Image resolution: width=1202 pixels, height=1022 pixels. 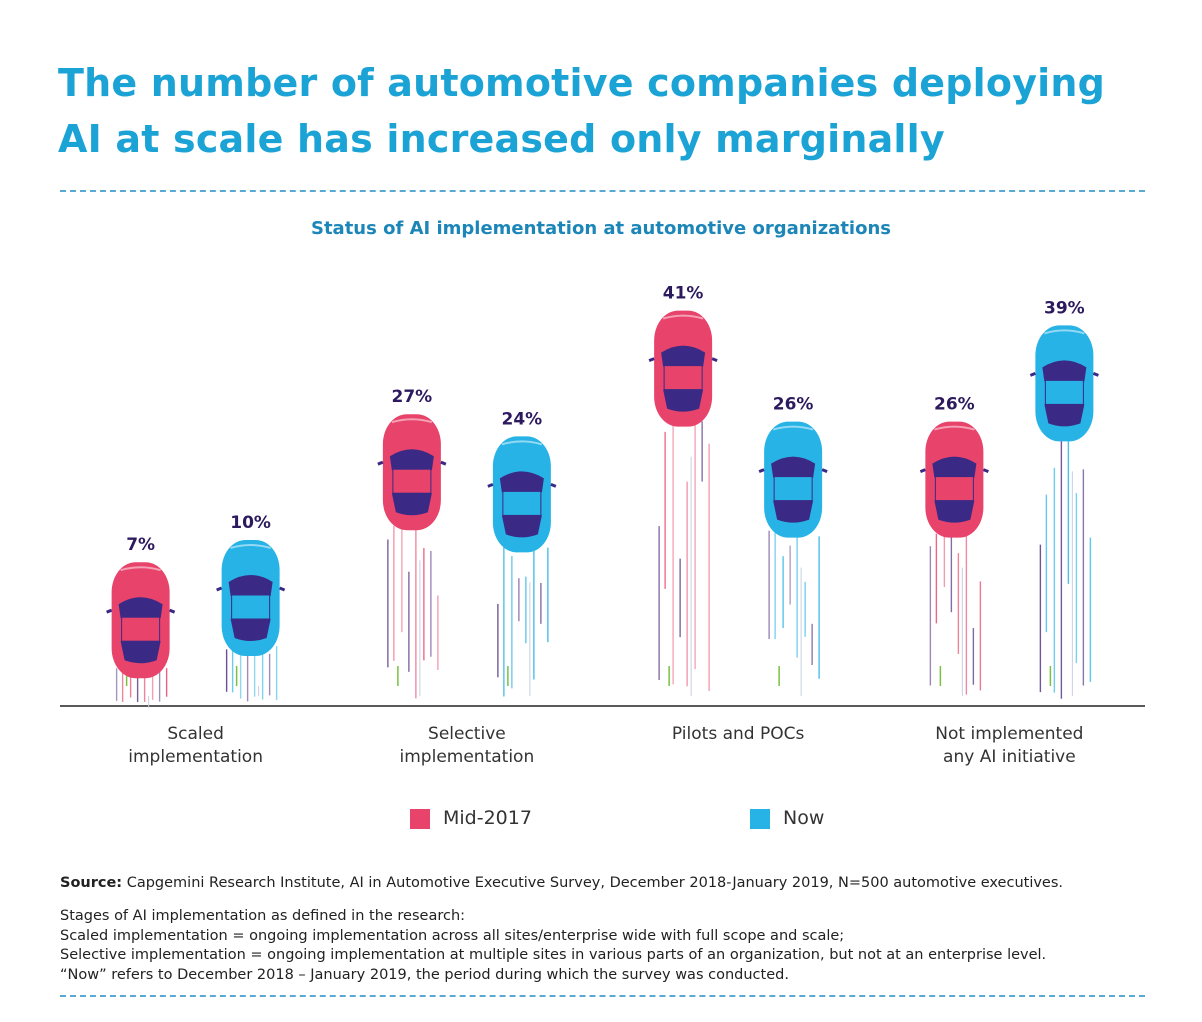 I want to click on value-label: 10%, so click(x=250, y=523).